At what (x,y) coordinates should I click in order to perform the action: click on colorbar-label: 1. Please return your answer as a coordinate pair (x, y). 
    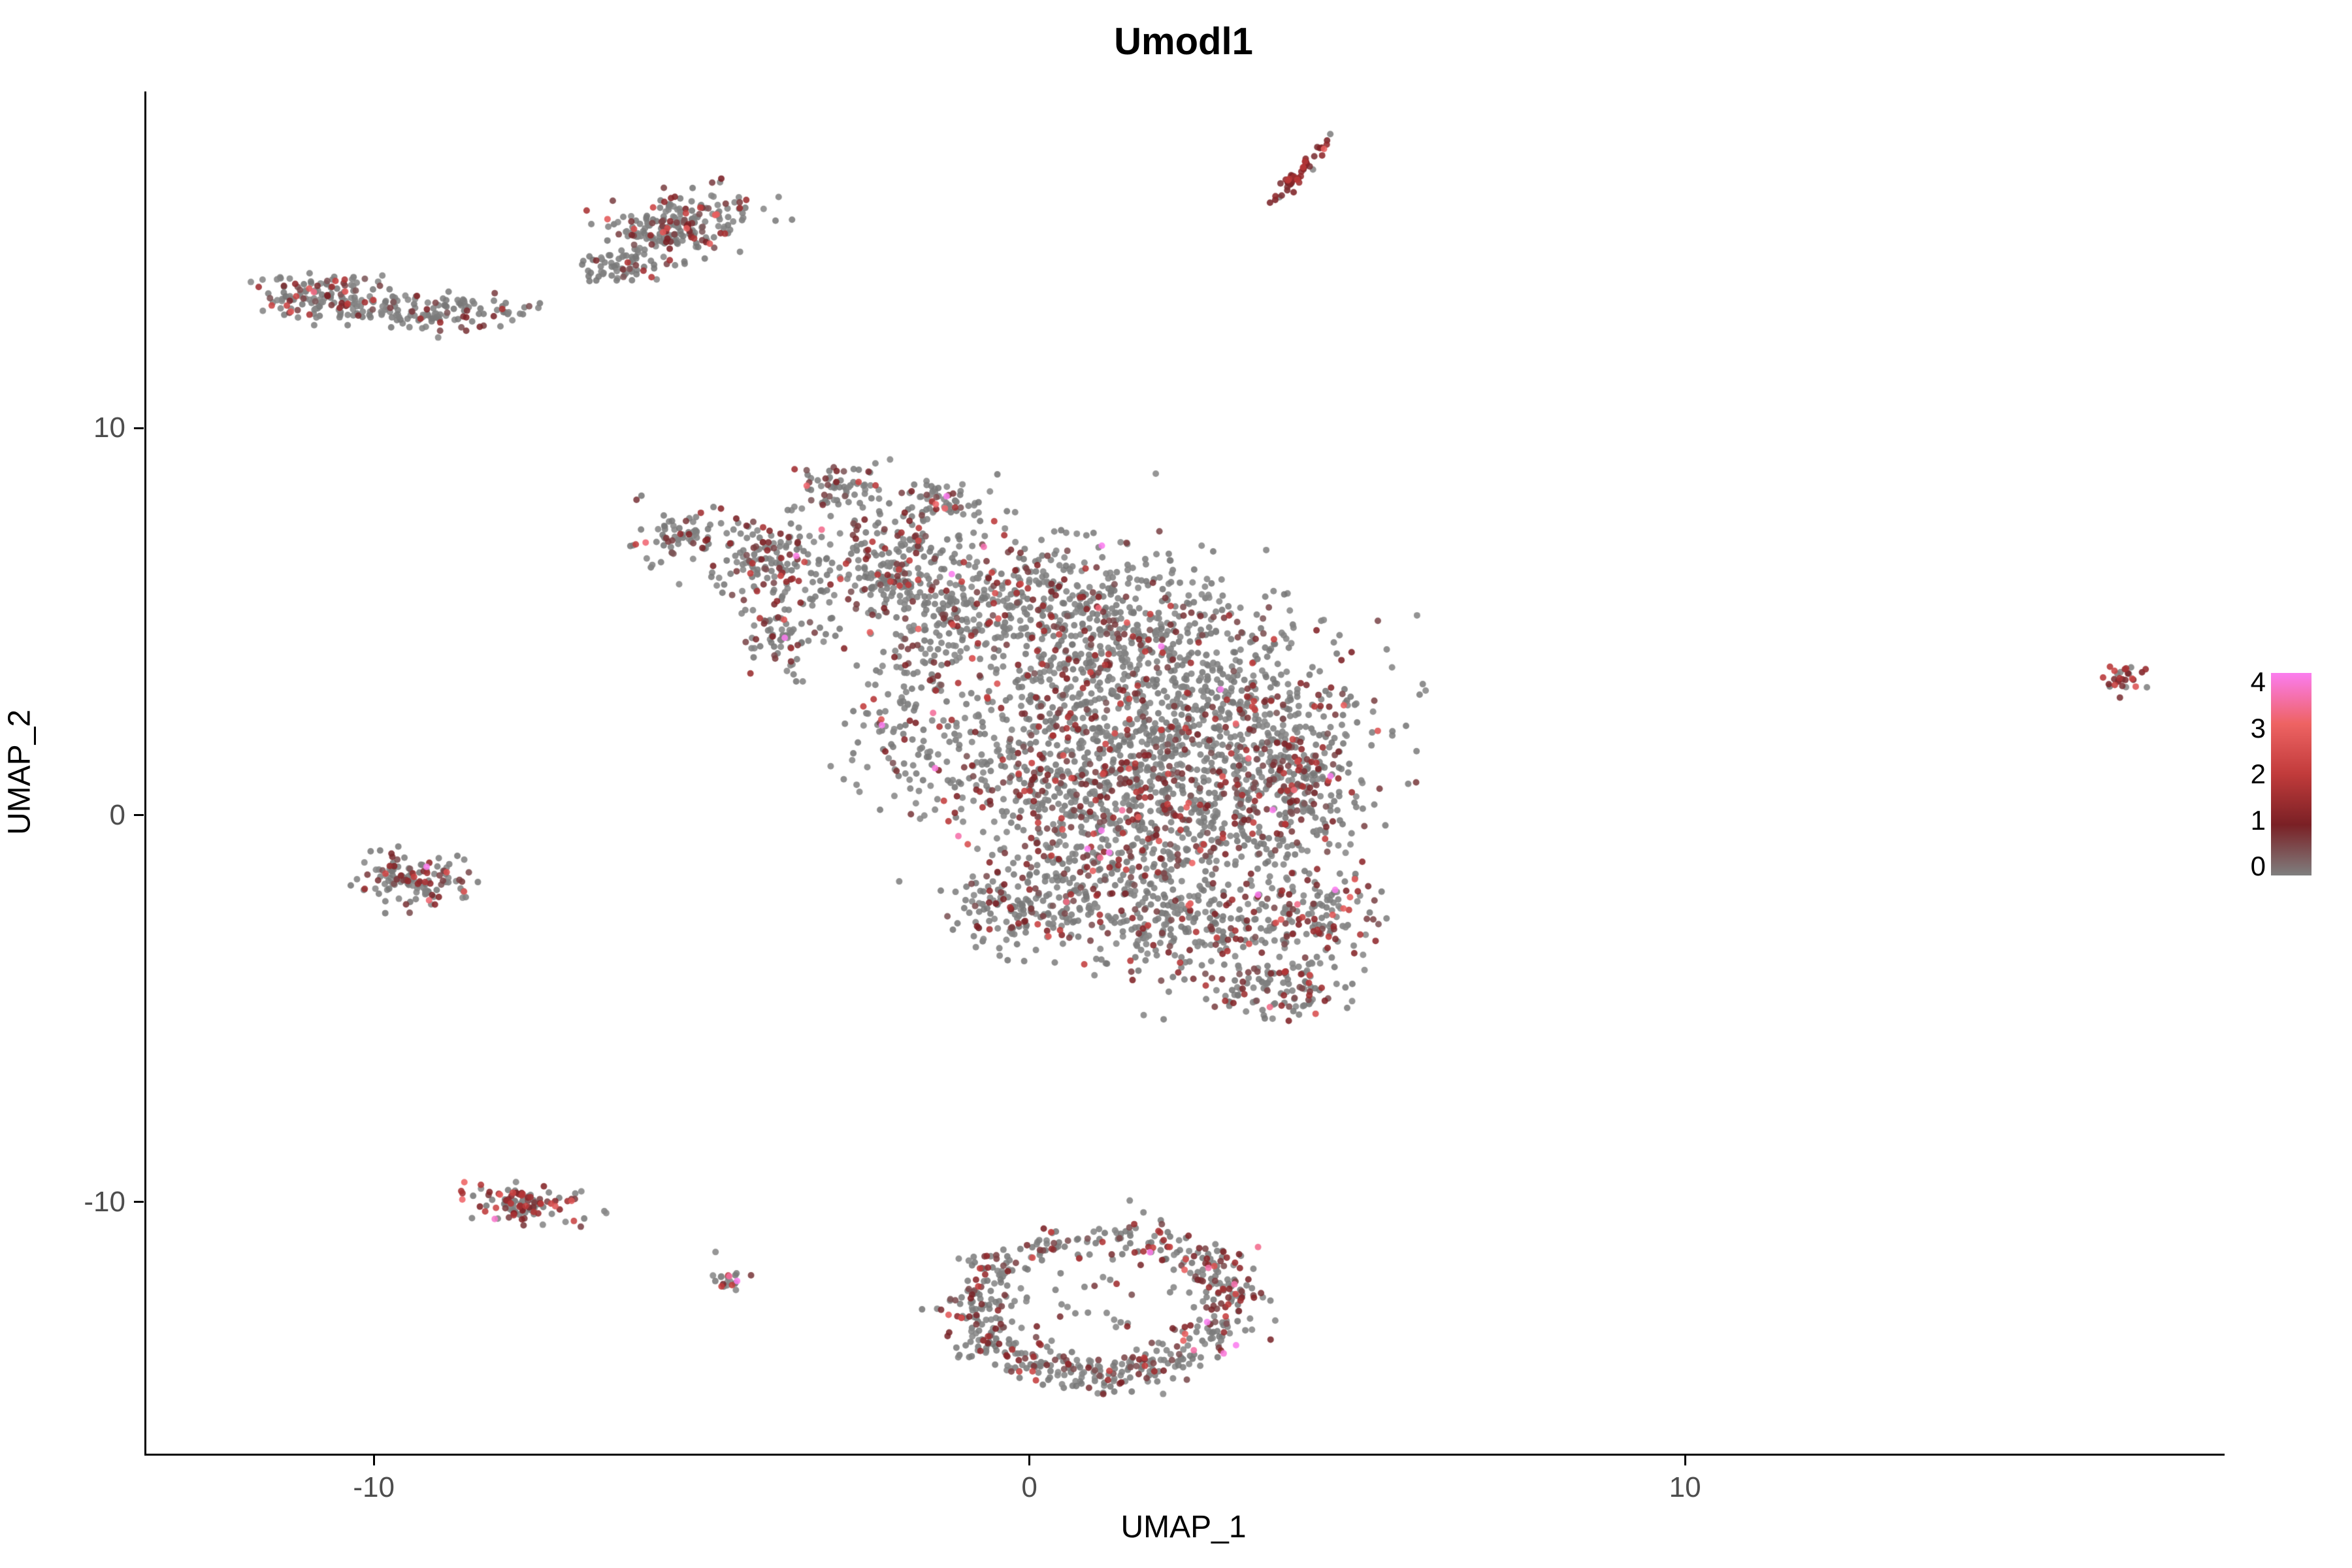
    Looking at the image, I should click on (2258, 820).